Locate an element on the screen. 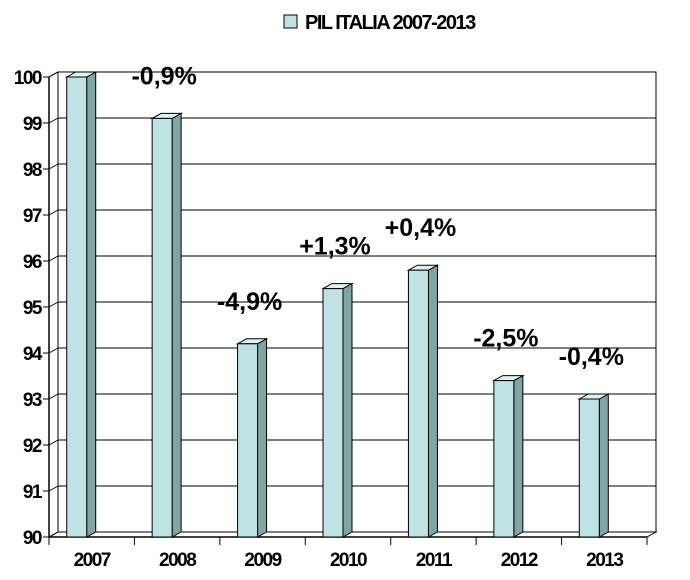 This screenshot has width=690, height=580. y-tick-label: 95 is located at coordinates (33, 308).